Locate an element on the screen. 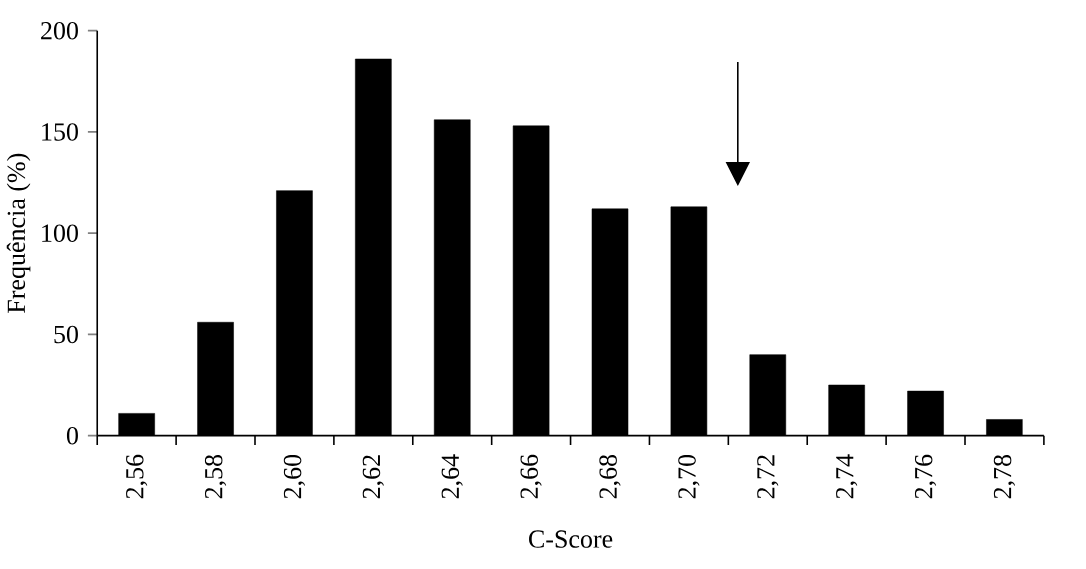 The width and height of the screenshot is (1086, 569). y-tick-label: 100 is located at coordinates (60, 233).